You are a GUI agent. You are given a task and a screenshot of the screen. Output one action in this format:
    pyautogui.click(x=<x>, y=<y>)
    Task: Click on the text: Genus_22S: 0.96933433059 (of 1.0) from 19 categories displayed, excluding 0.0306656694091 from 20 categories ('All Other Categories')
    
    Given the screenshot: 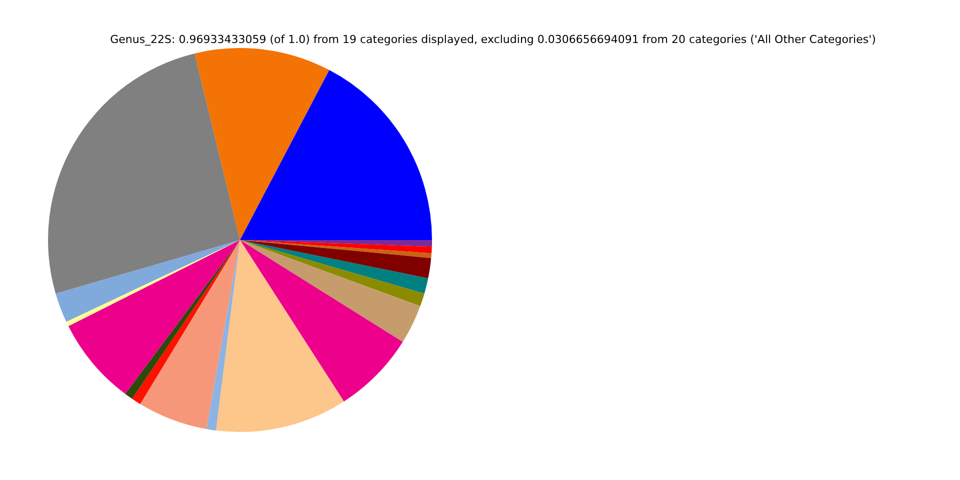 What is the action you would take?
    pyautogui.click(x=493, y=39)
    